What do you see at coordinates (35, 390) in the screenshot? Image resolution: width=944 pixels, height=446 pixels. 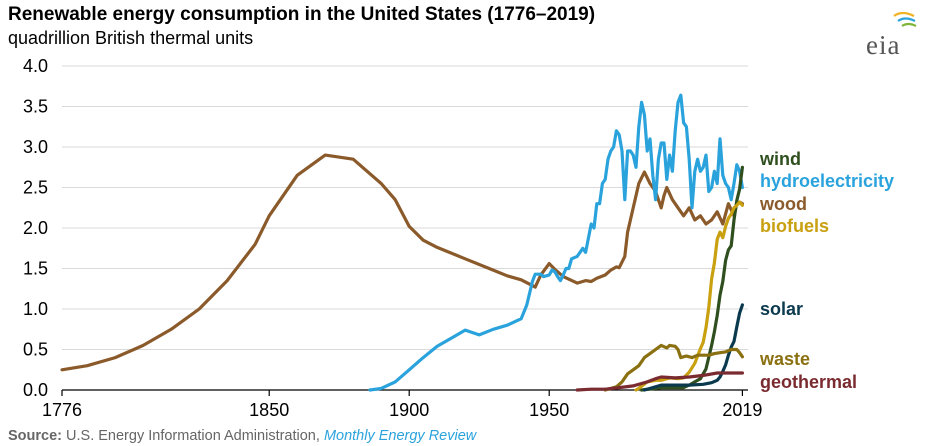 I see `y-tick-label: 0.0` at bounding box center [35, 390].